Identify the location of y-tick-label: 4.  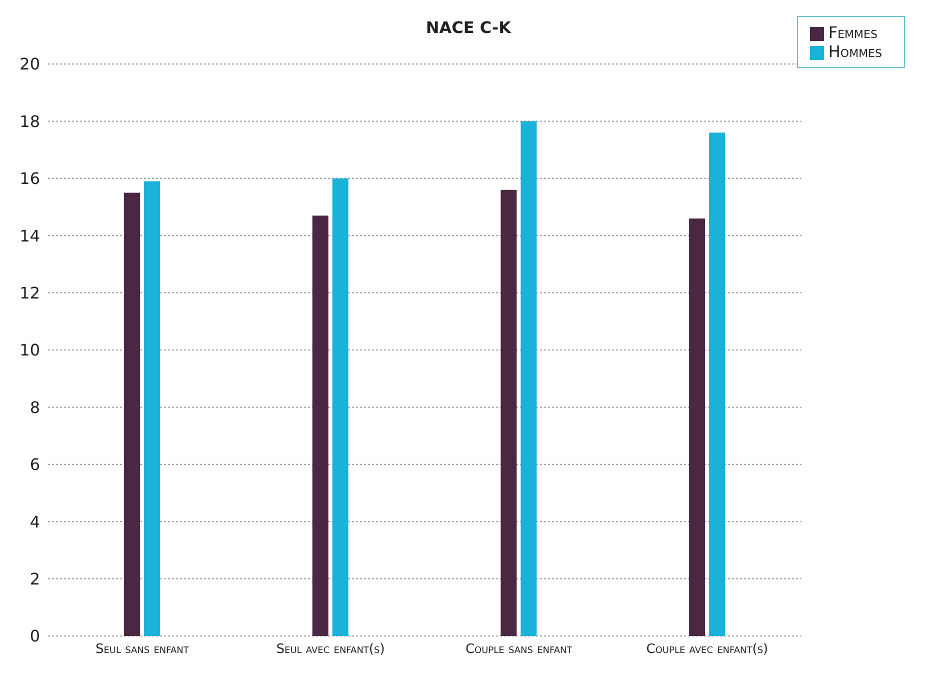
(35, 522).